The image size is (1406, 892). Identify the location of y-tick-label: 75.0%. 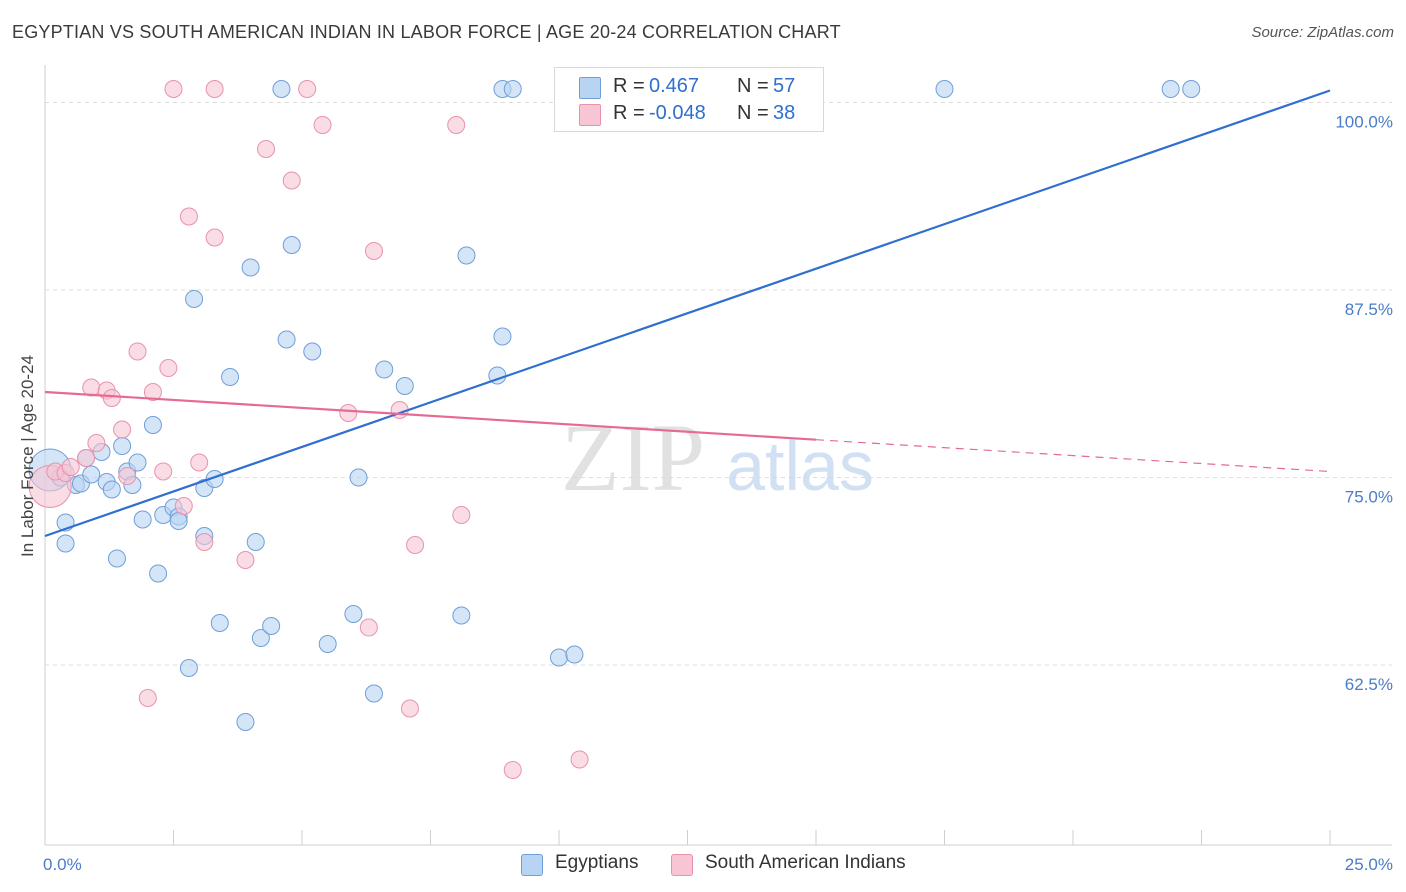
(1369, 497).